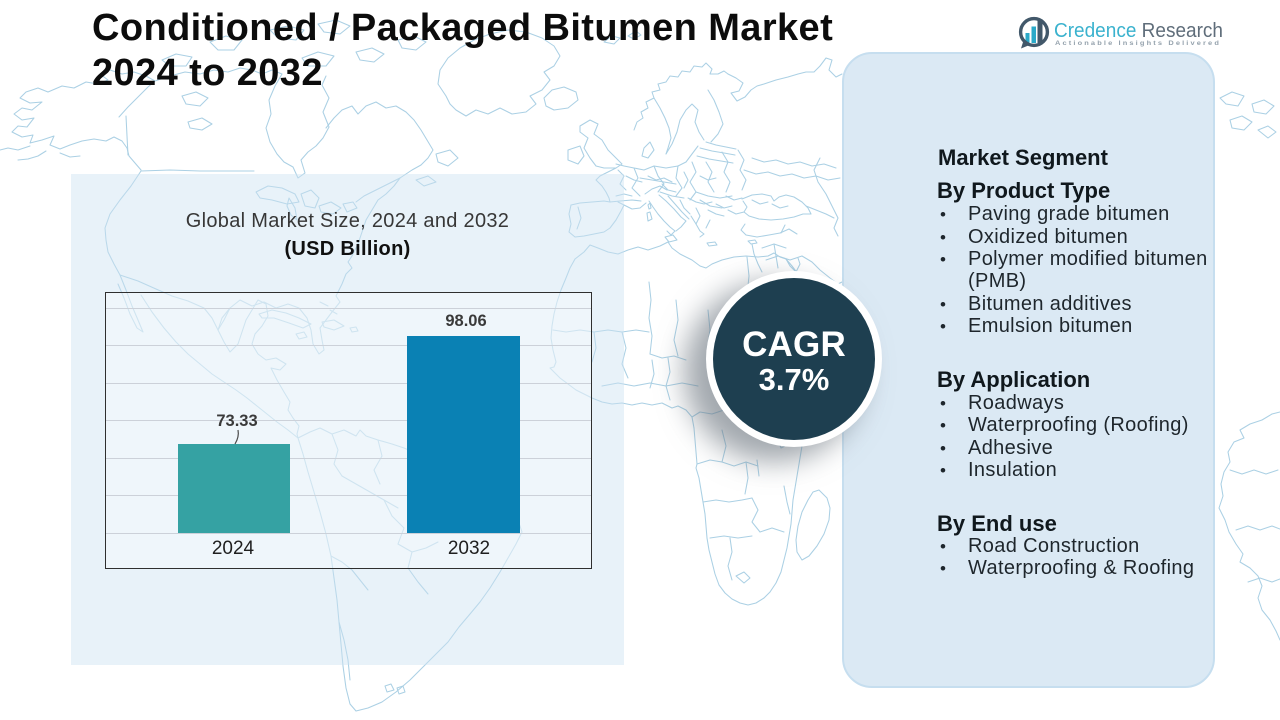 The height and width of the screenshot is (720, 1280). I want to click on svg-text: Actionable Insights Delivered, so click(1138, 43).